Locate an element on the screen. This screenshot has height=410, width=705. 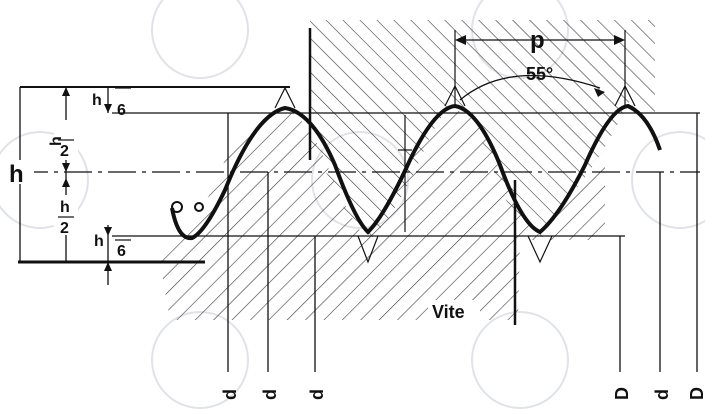
diameter-label-d-pitch: d is located at coordinates (270, 394).